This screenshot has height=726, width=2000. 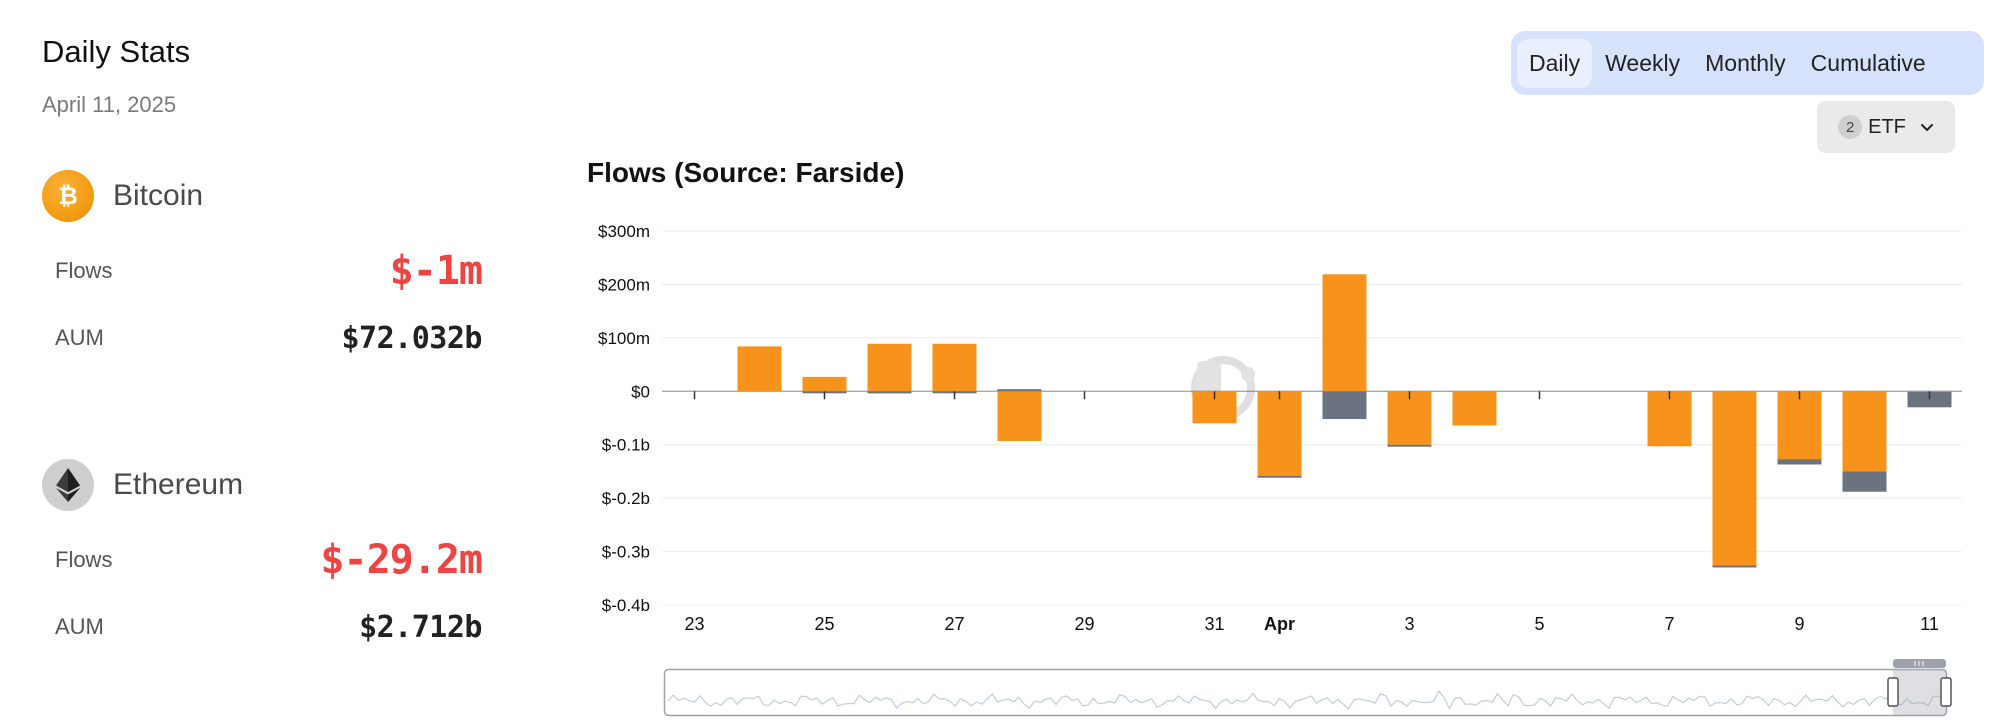 What do you see at coordinates (1669, 624) in the screenshot?
I see `x-tick-label: 7` at bounding box center [1669, 624].